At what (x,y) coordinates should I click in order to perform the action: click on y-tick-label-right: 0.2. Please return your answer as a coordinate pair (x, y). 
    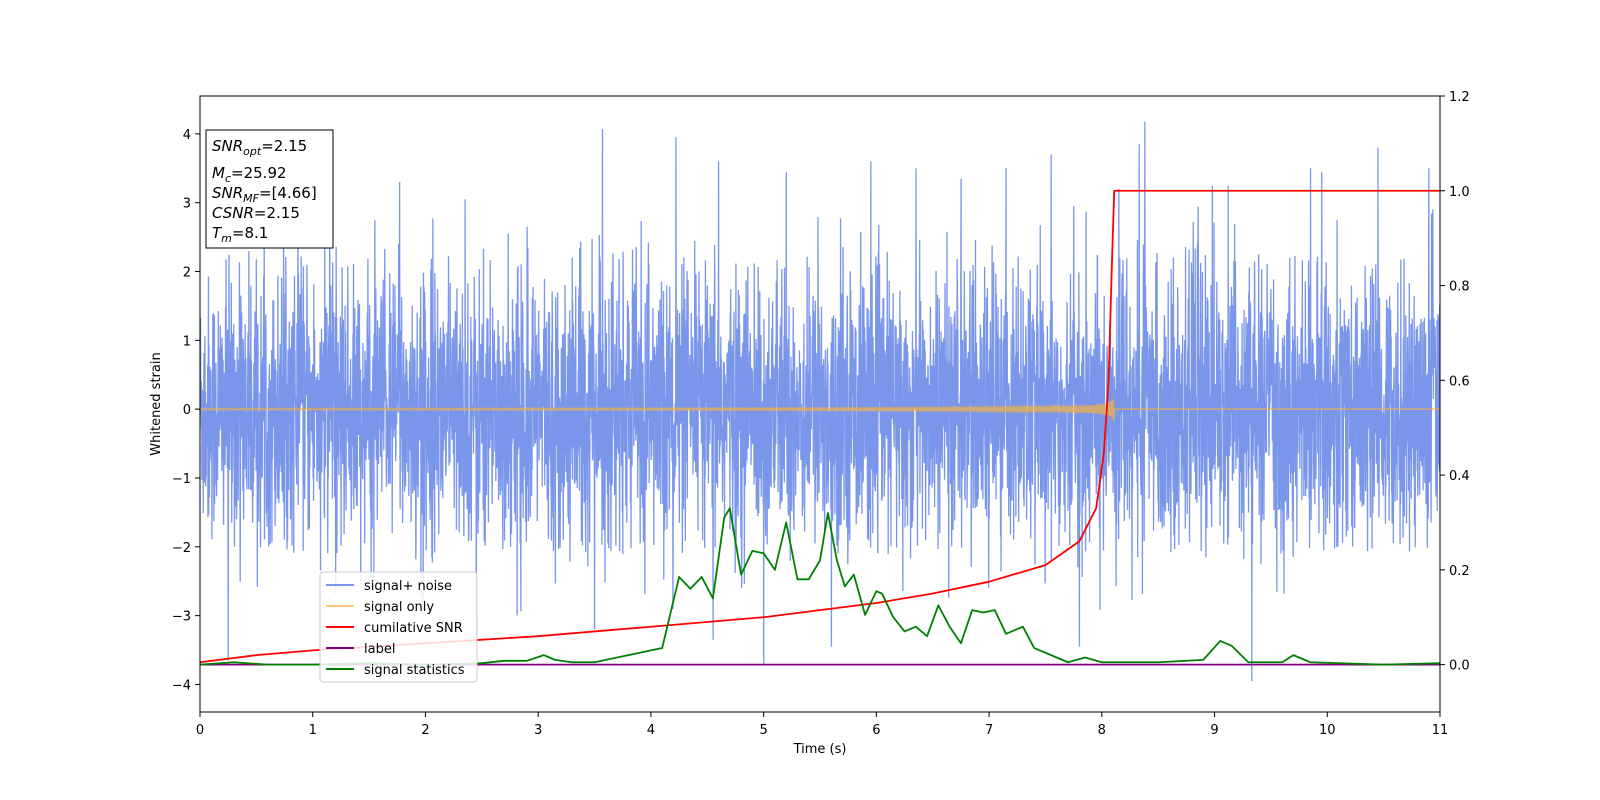
    Looking at the image, I should click on (1459, 571).